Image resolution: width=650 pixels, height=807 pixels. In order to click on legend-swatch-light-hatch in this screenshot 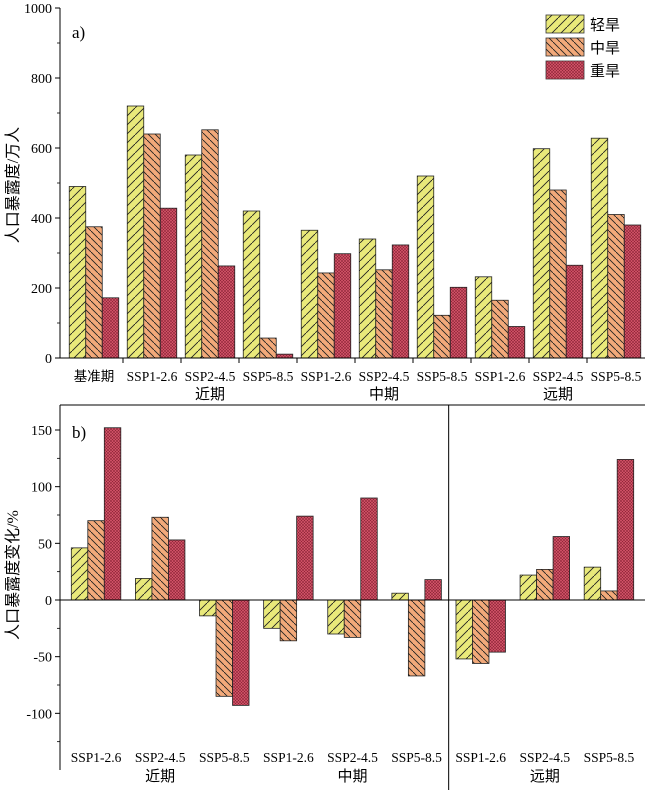, I will do `click(565, 24)`.